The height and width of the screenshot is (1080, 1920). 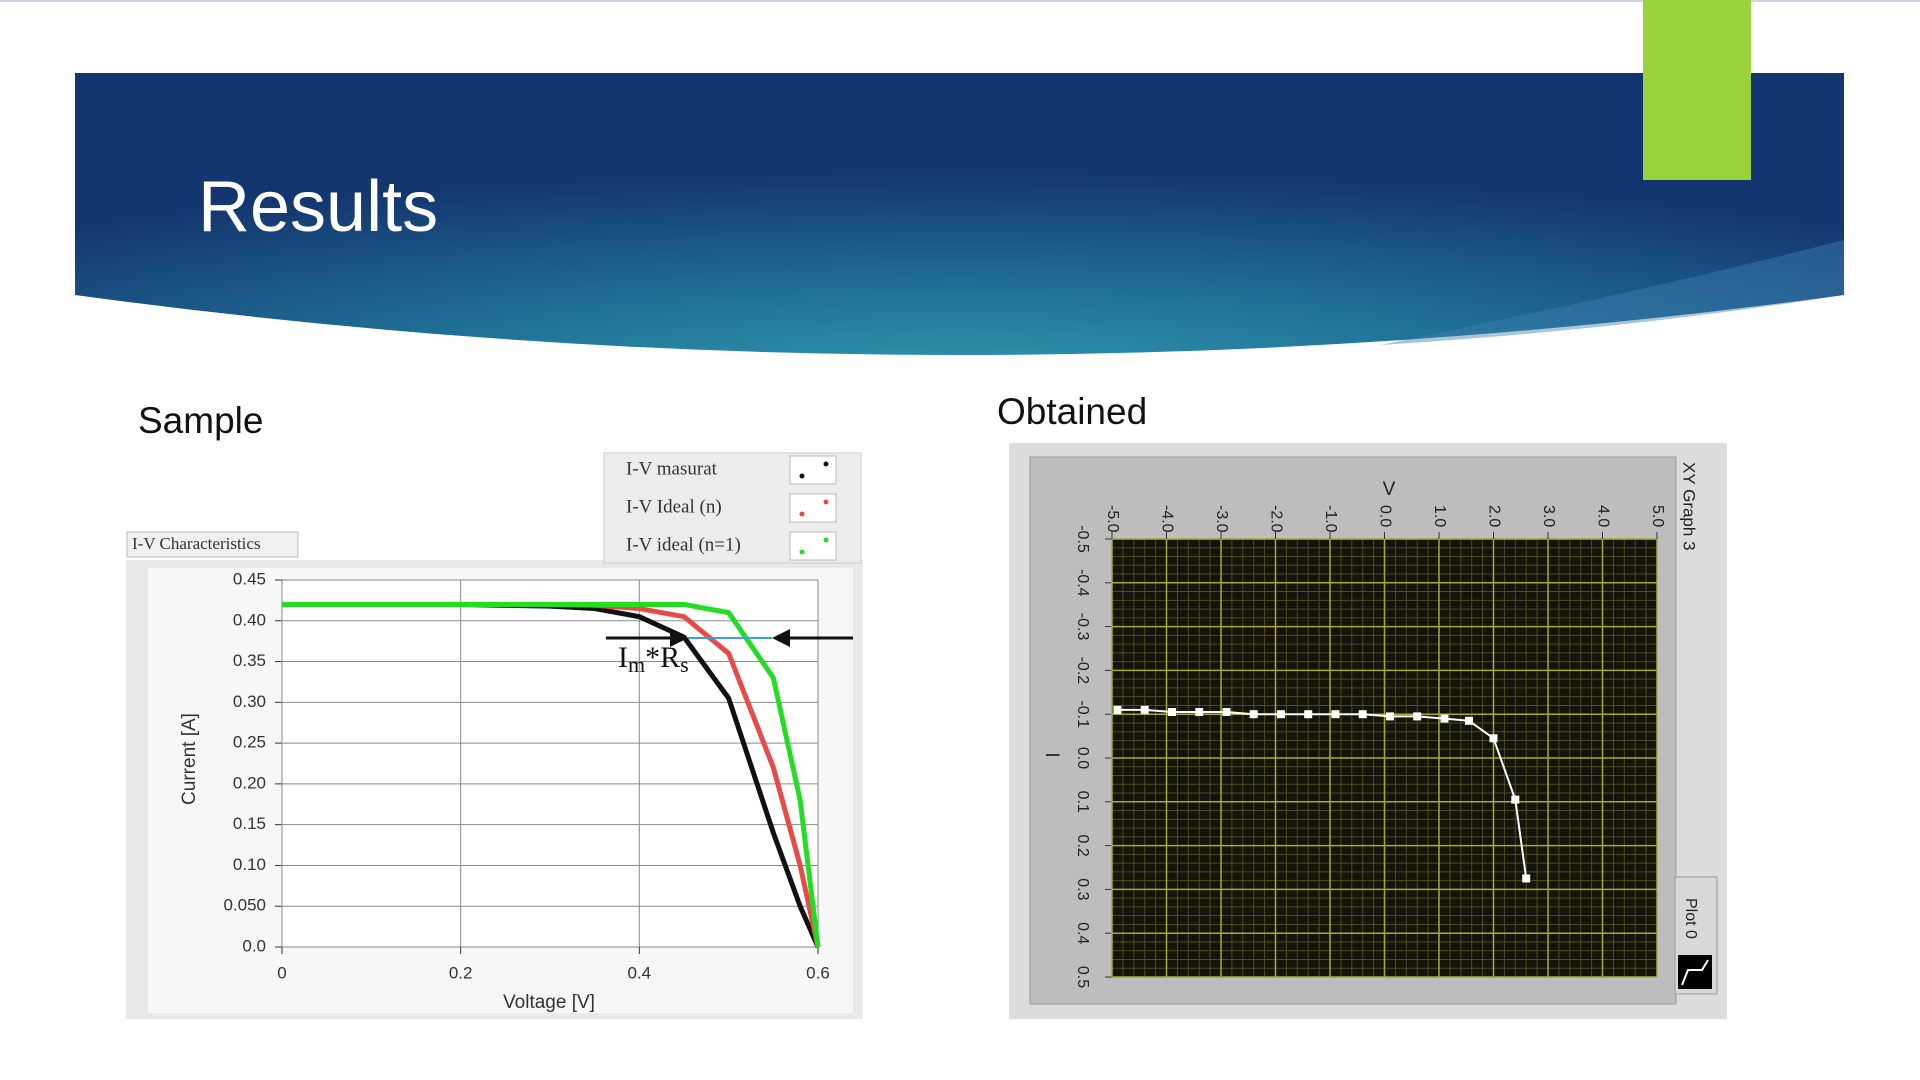 I want to click on y-tick-label: 0.15, so click(x=249, y=823).